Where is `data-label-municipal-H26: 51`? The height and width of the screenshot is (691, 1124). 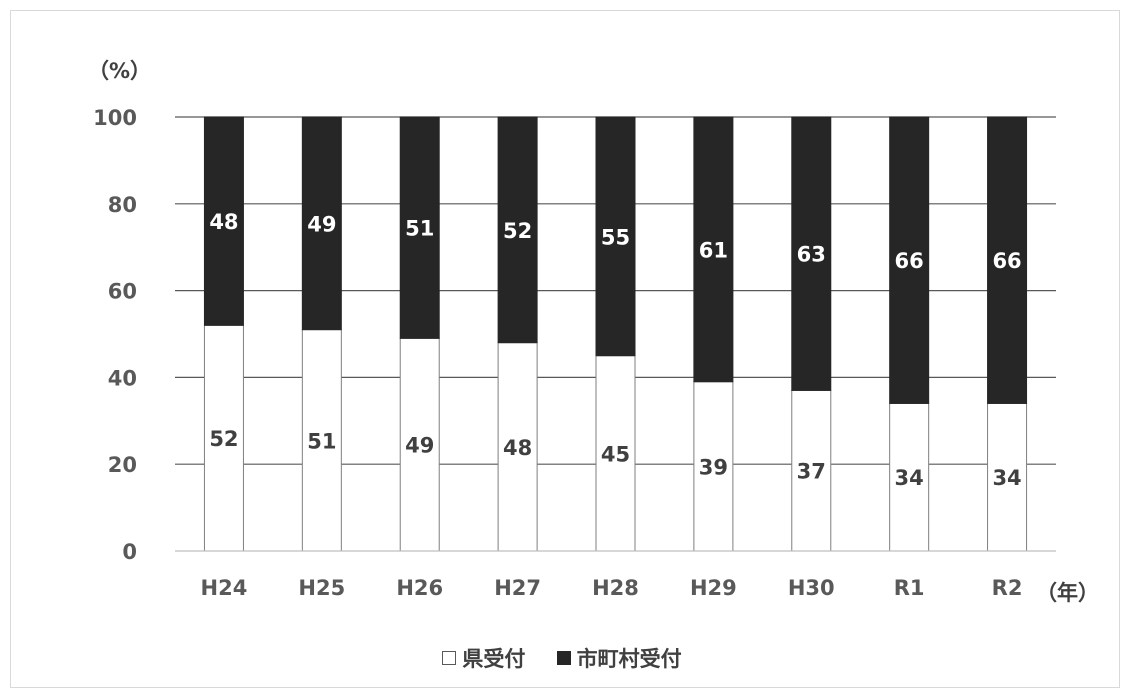
data-label-municipal-H26: 51 is located at coordinates (419, 229).